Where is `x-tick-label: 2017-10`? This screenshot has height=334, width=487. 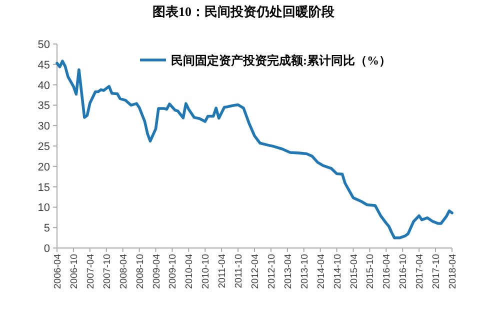
x-tick-label: 2017-10 is located at coordinates (436, 271).